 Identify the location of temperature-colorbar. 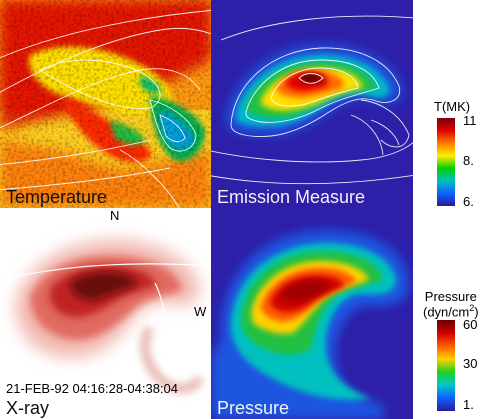
(446, 162).